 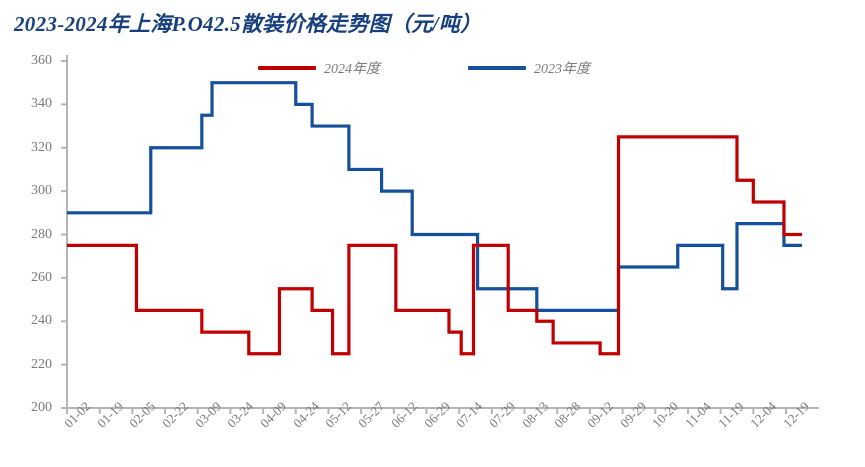 I want to click on y-axis-tick-label: 280, so click(x=41, y=234).